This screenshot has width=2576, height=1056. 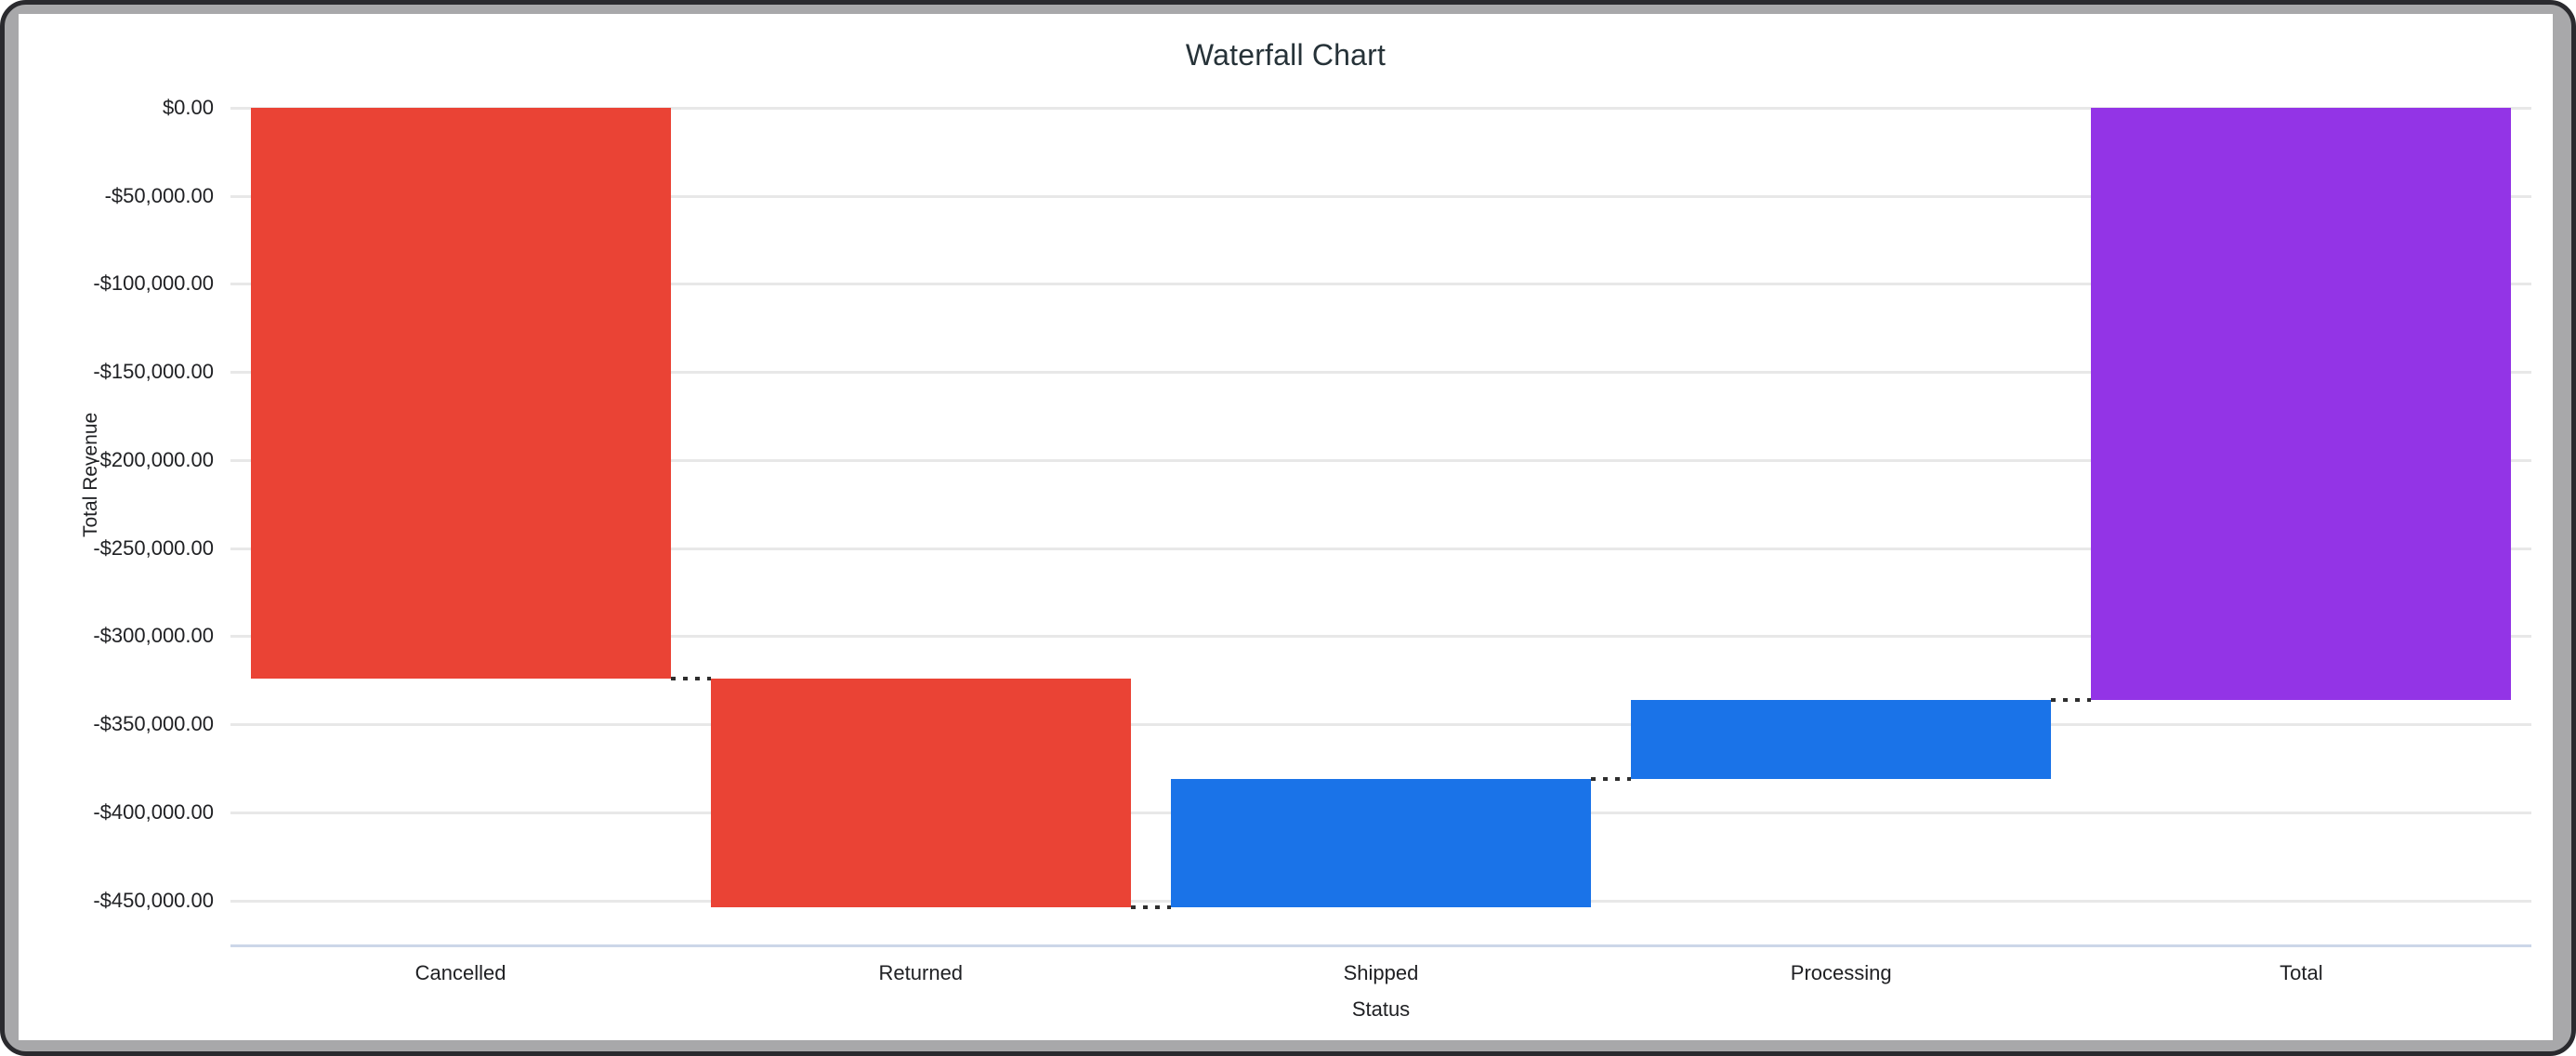 I want to click on category-label-returned: Returned, so click(x=921, y=972).